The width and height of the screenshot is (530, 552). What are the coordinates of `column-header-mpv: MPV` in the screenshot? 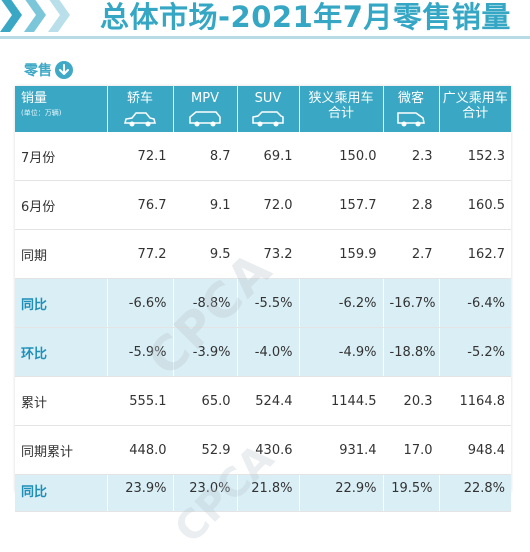 It's located at (205, 109).